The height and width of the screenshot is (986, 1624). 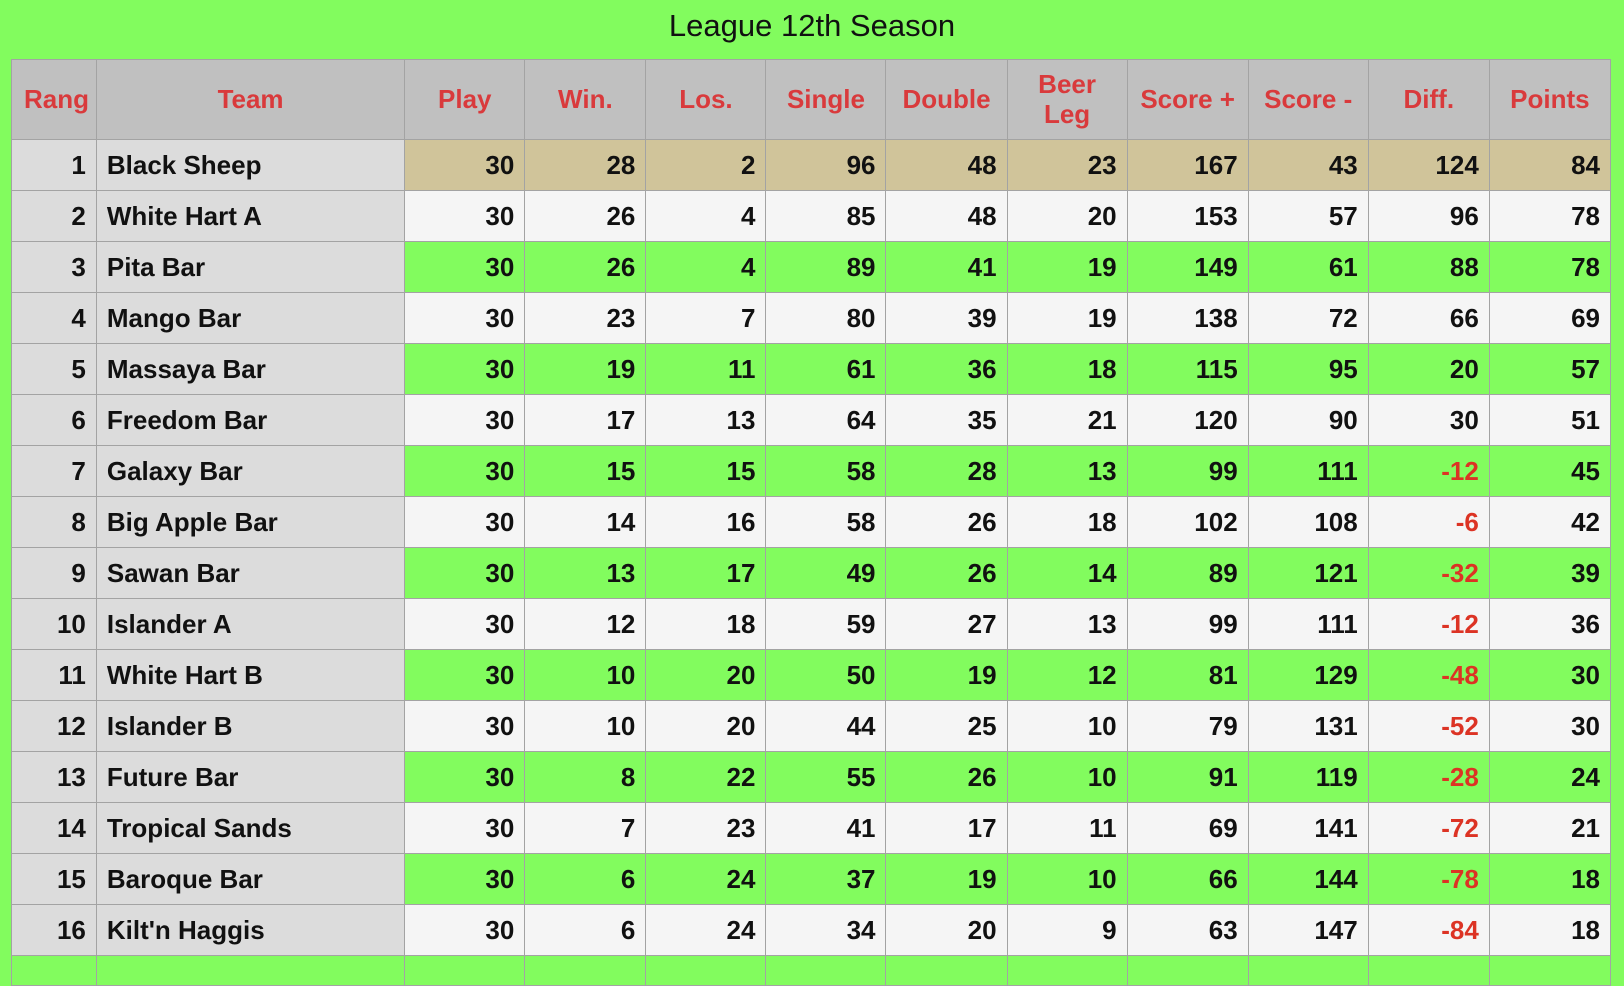 I want to click on cell-score-minus: 61, so click(x=1308, y=267).